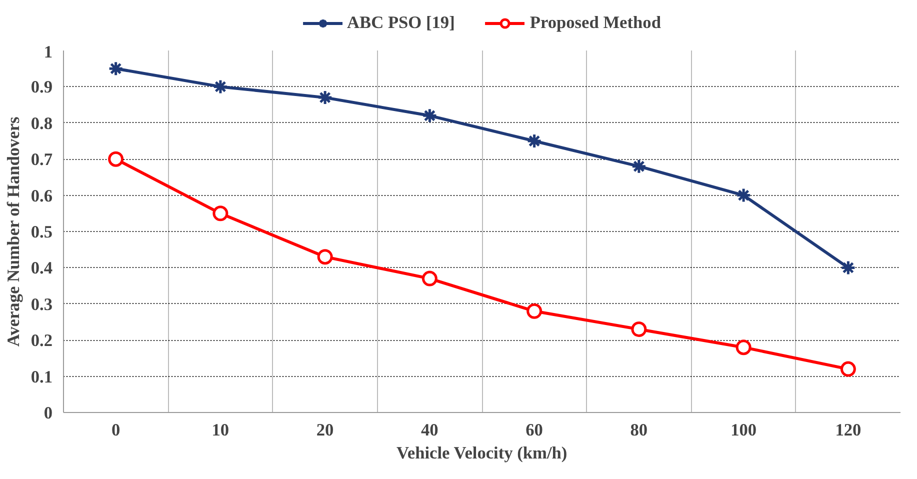 The height and width of the screenshot is (479, 917). What do you see at coordinates (115, 430) in the screenshot?
I see `x-tick-label: 0` at bounding box center [115, 430].